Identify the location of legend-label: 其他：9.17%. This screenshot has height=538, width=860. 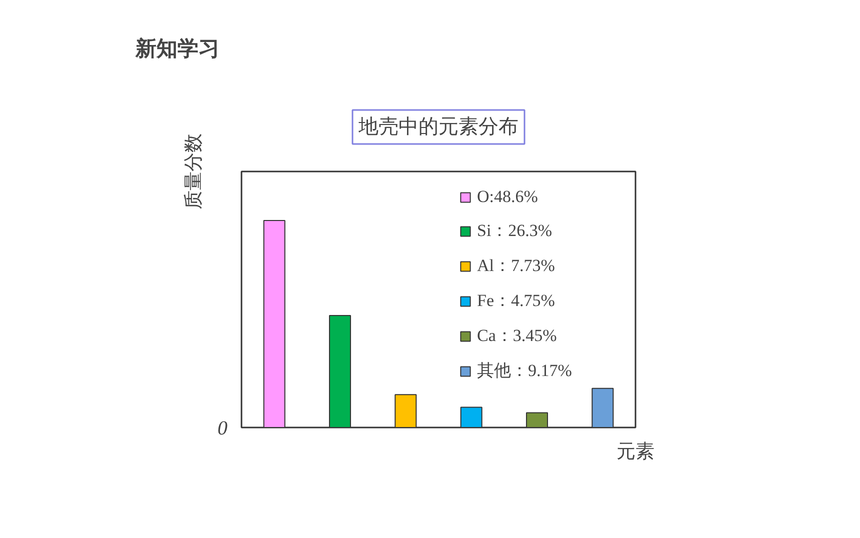
(524, 371).